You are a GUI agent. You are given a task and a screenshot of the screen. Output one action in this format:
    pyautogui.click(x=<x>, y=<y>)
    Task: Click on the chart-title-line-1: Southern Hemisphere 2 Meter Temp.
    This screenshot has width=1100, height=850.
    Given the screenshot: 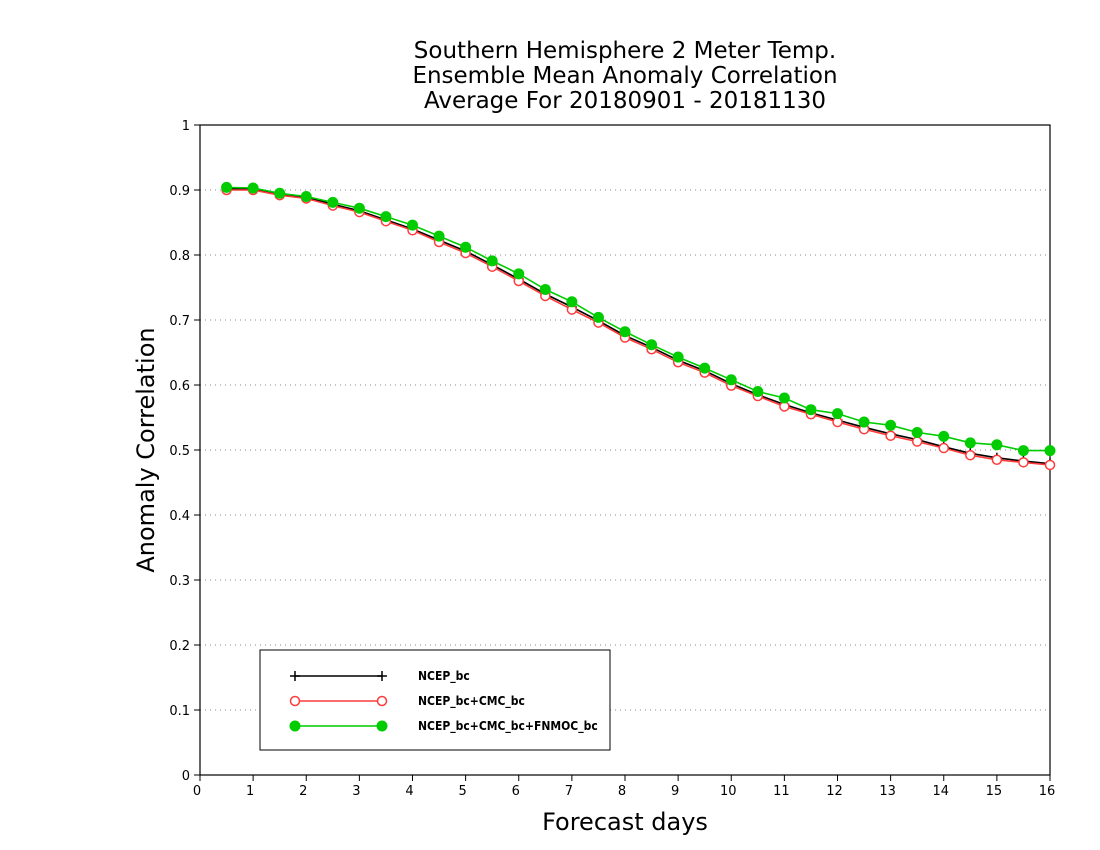 What is the action you would take?
    pyautogui.click(x=625, y=51)
    